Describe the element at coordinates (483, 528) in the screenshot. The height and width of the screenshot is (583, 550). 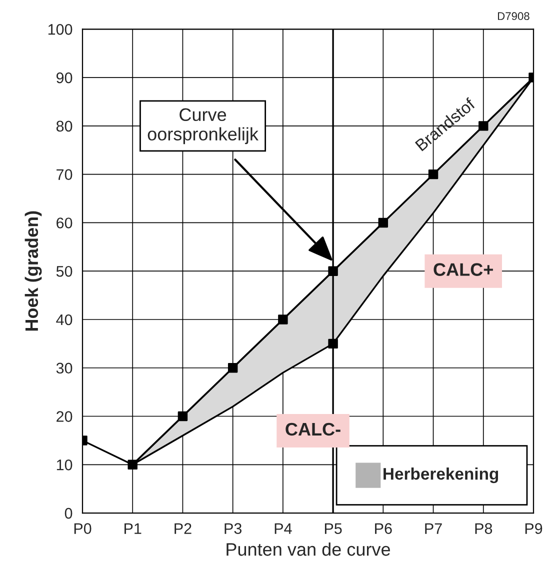
I see `x-tick-label: P8` at that location.